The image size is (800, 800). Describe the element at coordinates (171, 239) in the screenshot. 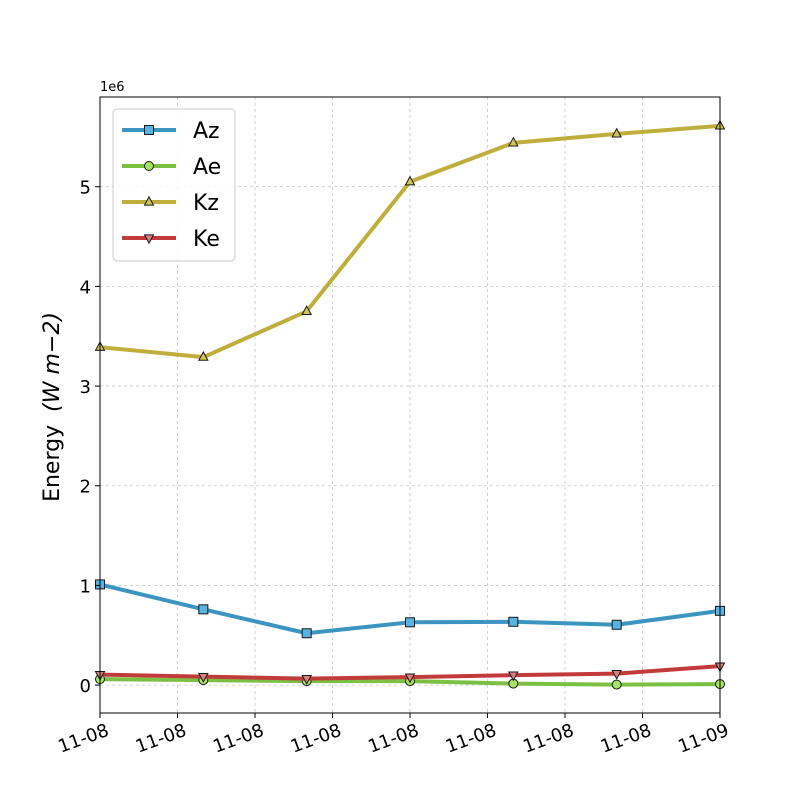

I see `legend-item-ke: Ke` at that location.